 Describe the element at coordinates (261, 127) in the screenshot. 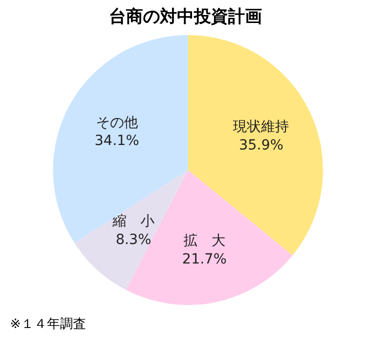

I see `slice-label: 現状維持` at that location.